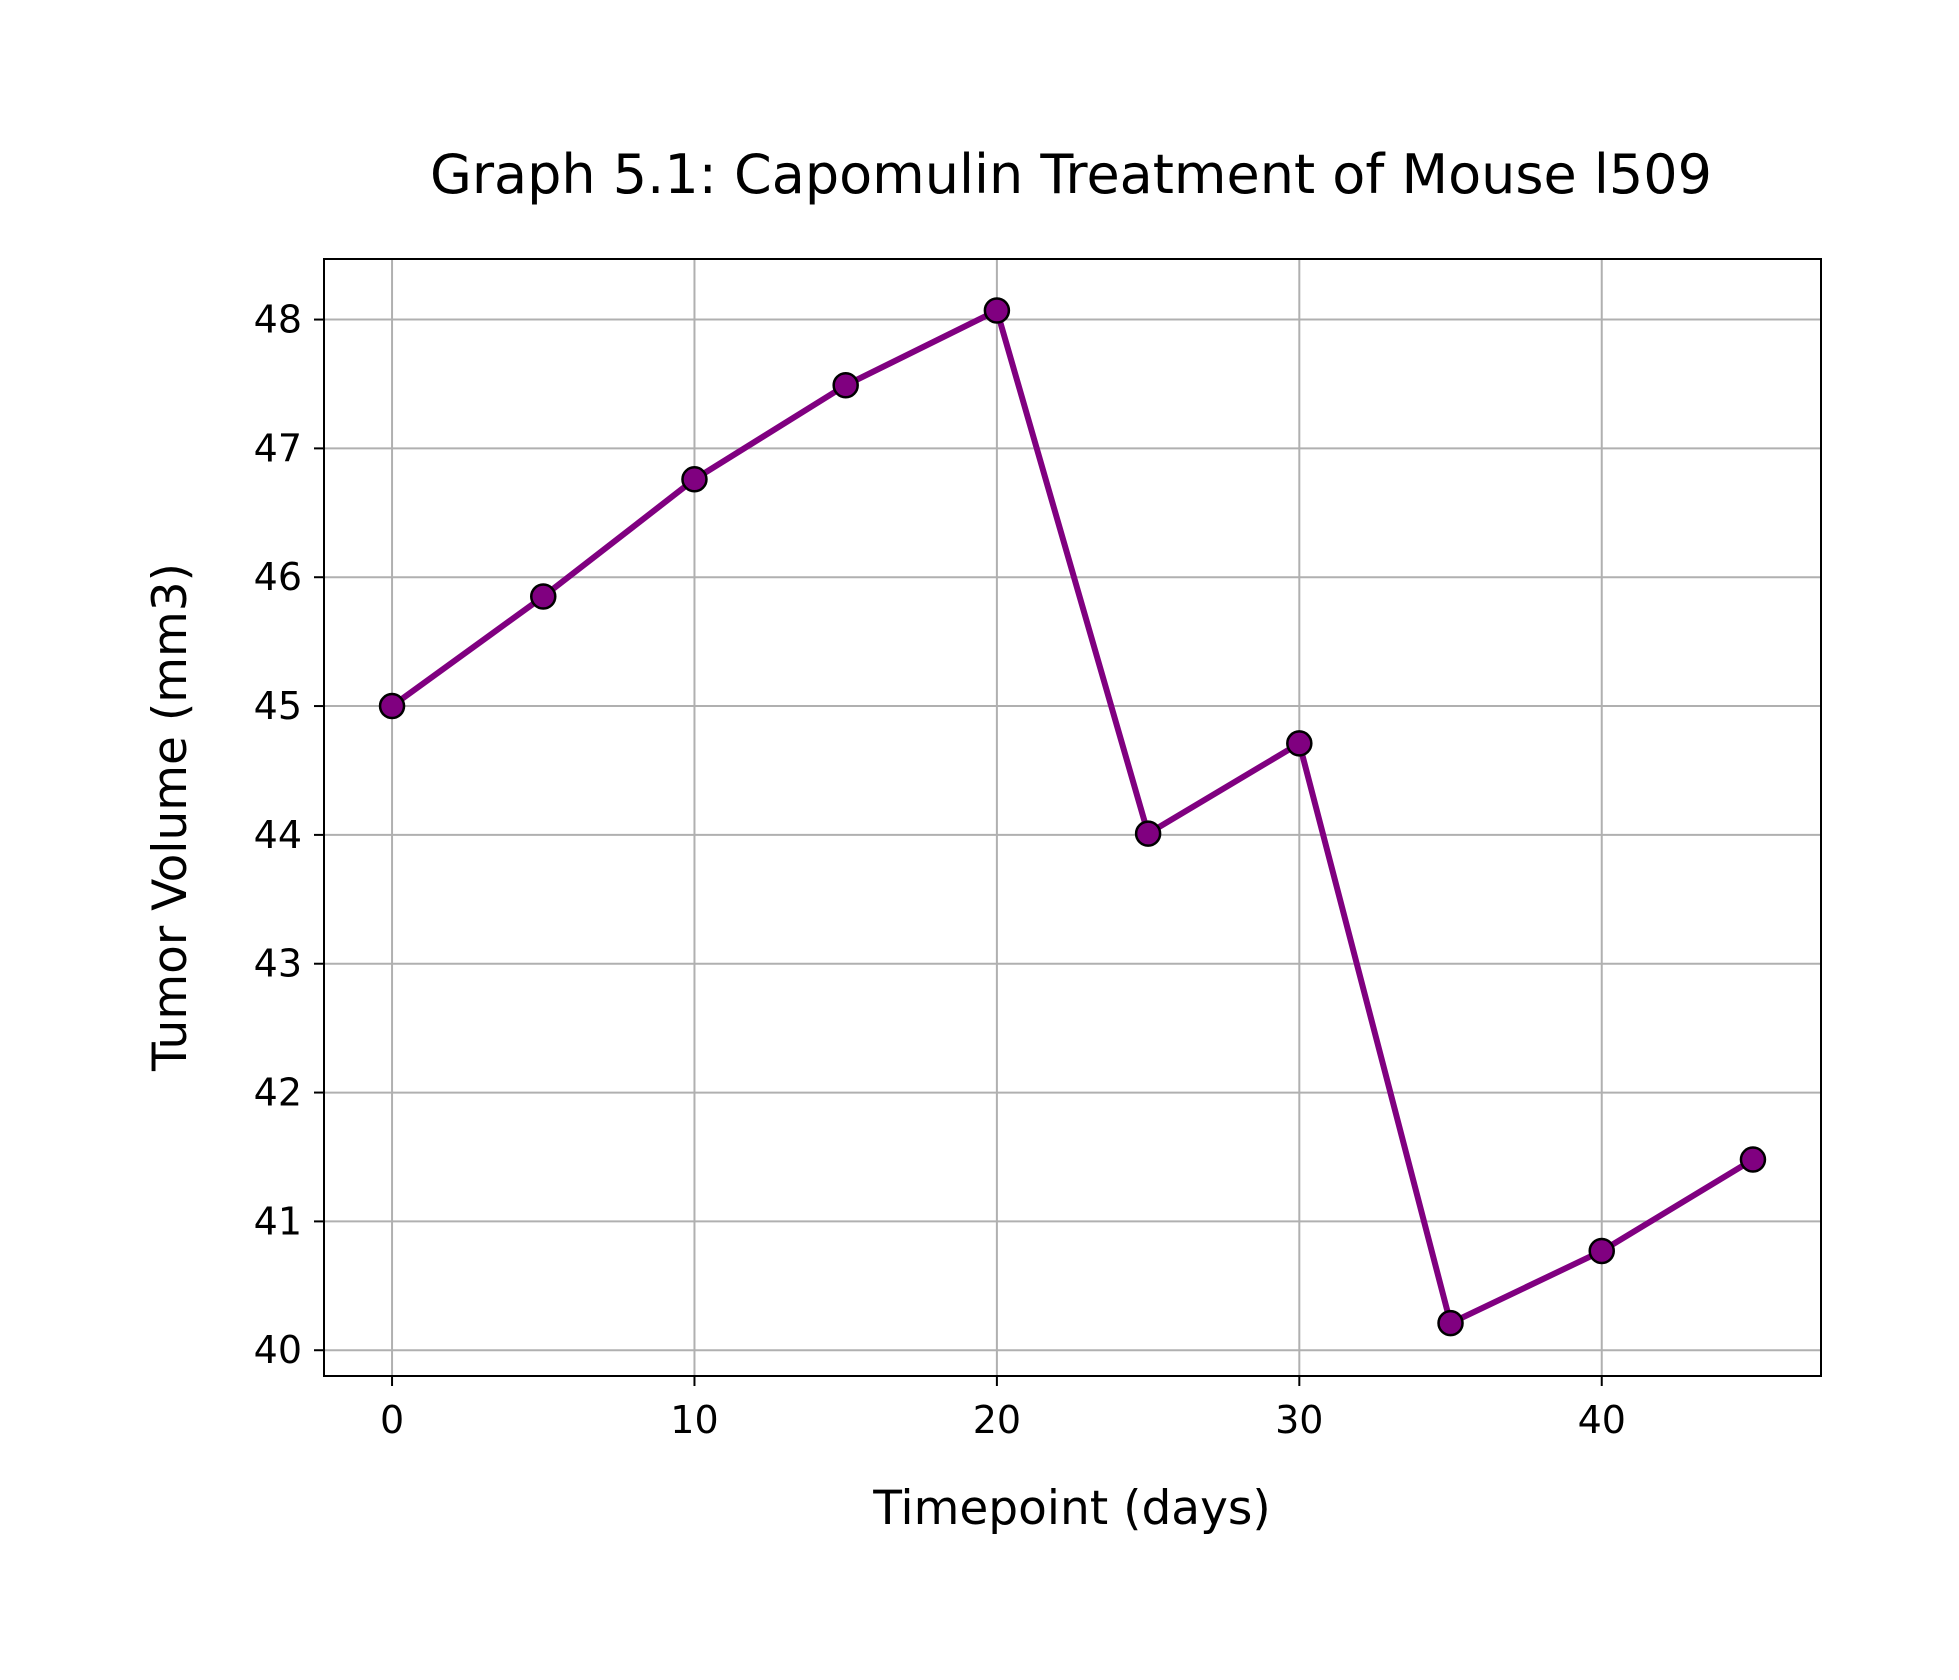 Image resolution: width=1959 pixels, height=1680 pixels. I want to click on y-tick-label: 41, so click(278, 1221).